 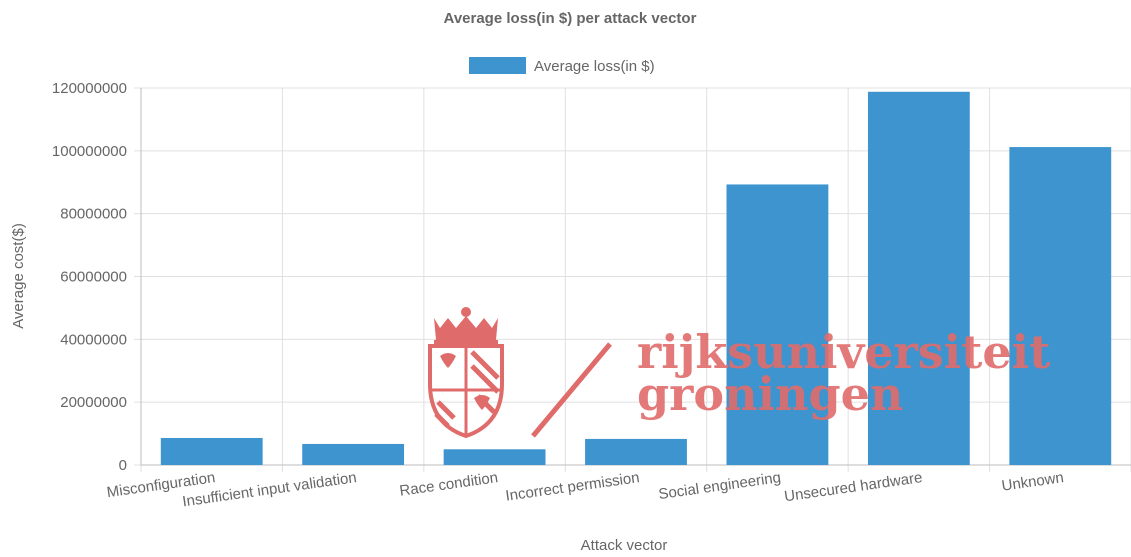 What do you see at coordinates (624, 545) in the screenshot?
I see `x-axis-label: Attack vector` at bounding box center [624, 545].